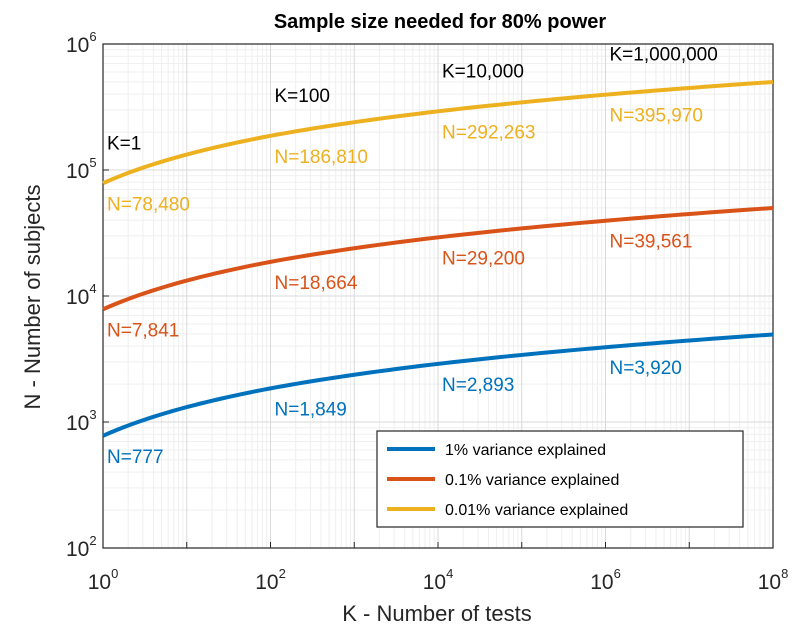 This screenshot has height=633, width=799. Describe the element at coordinates (148, 204) in the screenshot. I see `n-label: N=78,480` at that location.